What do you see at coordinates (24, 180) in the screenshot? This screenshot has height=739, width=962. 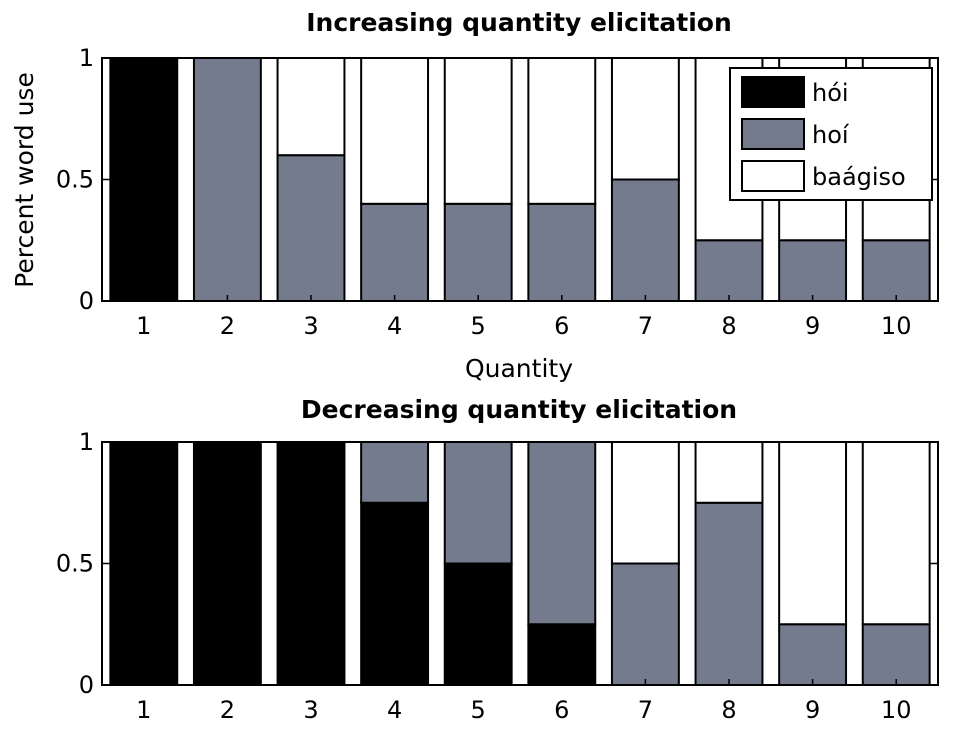 I see `y-axis-label: Percent word use` at bounding box center [24, 180].